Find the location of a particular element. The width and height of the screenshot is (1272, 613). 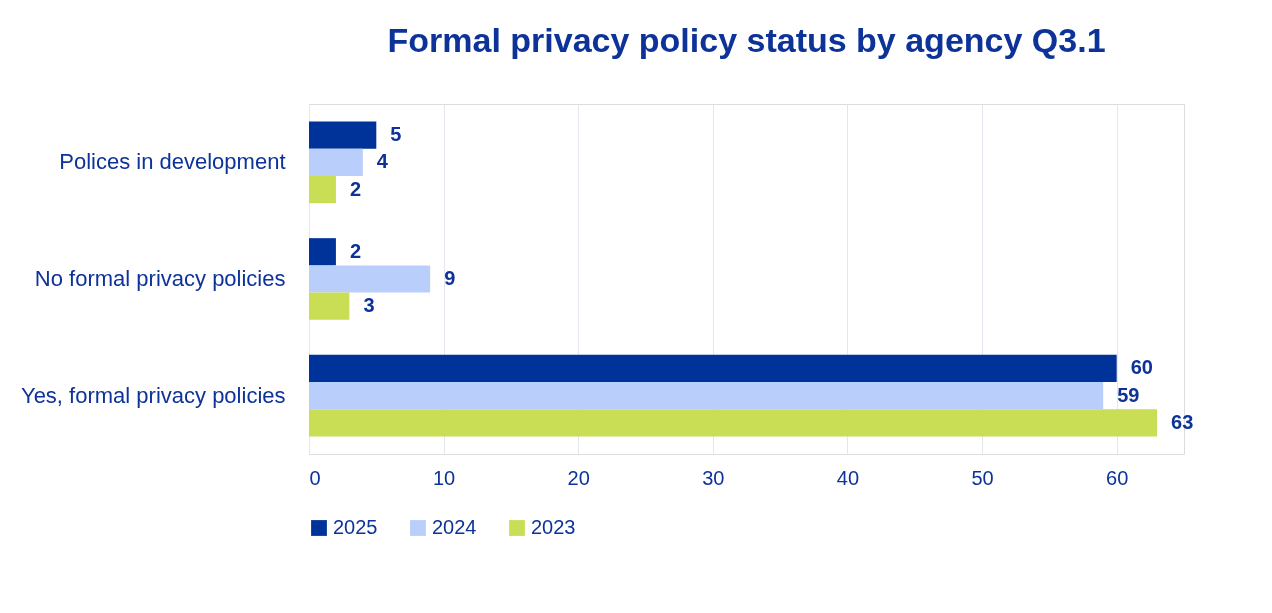

x-tick-label: 60 is located at coordinates (1117, 477).